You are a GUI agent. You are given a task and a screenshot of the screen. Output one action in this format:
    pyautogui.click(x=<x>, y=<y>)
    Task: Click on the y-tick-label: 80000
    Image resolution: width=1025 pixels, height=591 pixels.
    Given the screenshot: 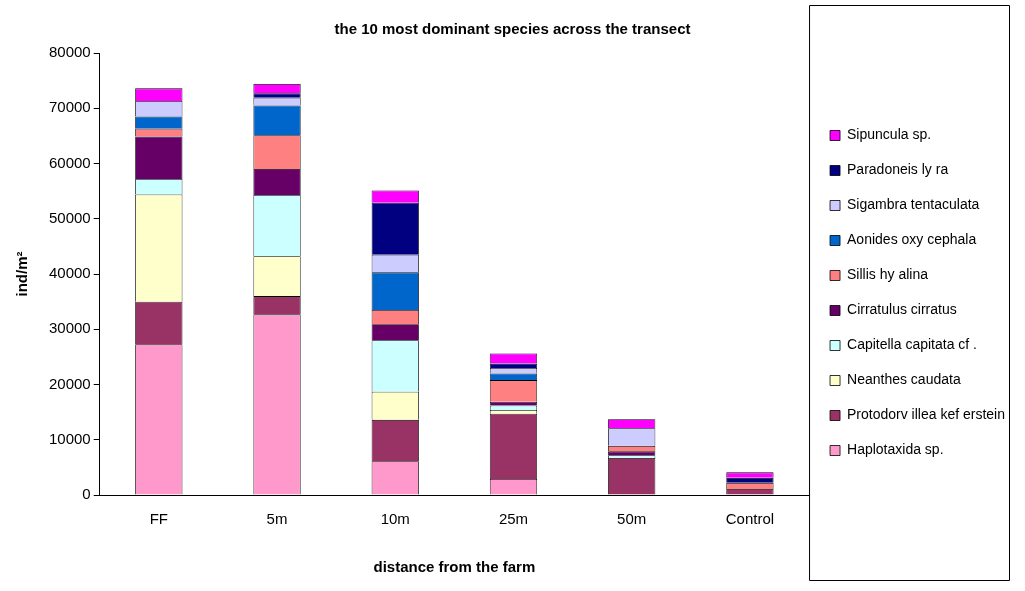 What is the action you would take?
    pyautogui.click(x=69, y=52)
    